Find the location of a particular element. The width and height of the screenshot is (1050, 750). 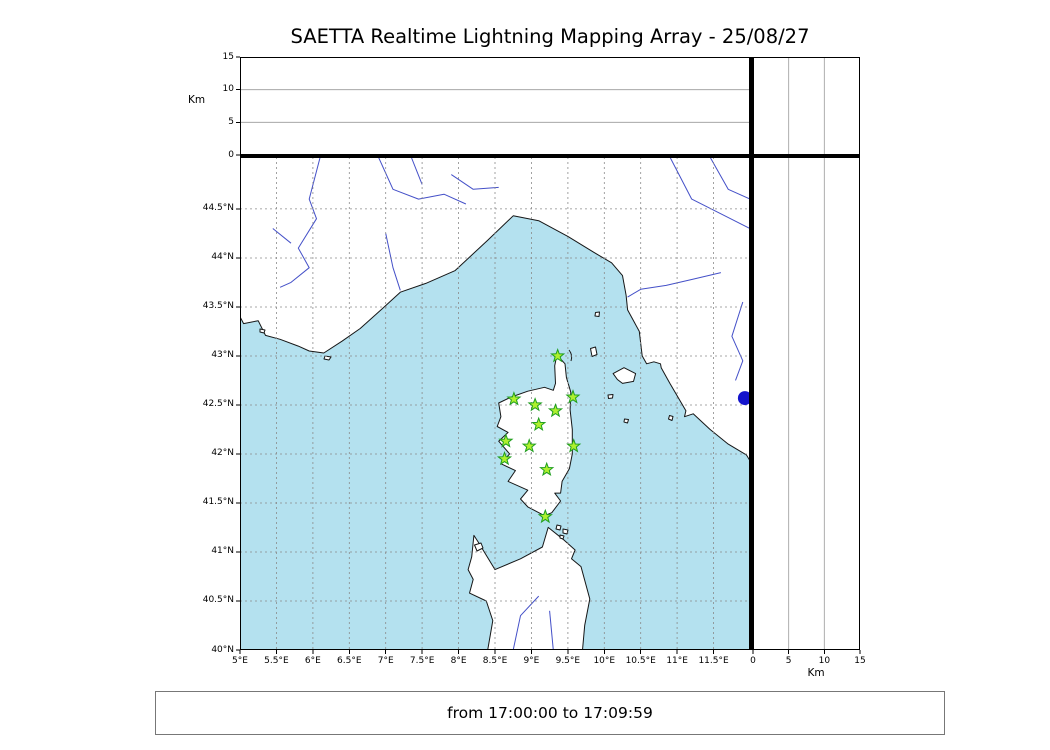

island-frioul is located at coordinates (262, 331).